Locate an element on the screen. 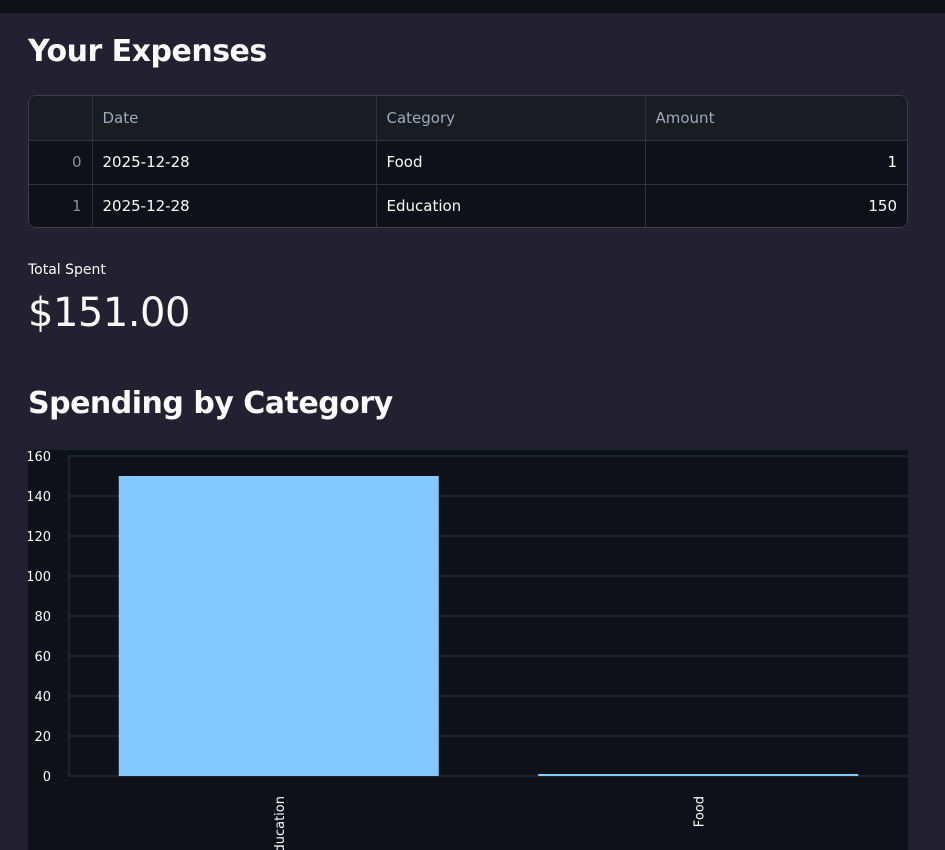 The height and width of the screenshot is (850, 945). table-header-row: Date Category Amount is located at coordinates (468, 118).